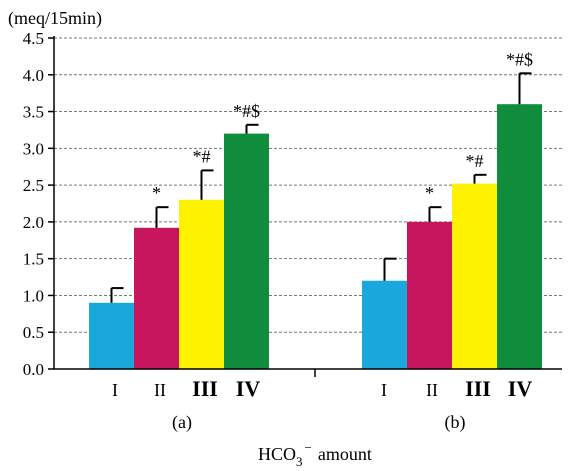 The width and height of the screenshot is (574, 471). Describe the element at coordinates (33, 259) in the screenshot. I see `y-tick-label: 1.5` at that location.